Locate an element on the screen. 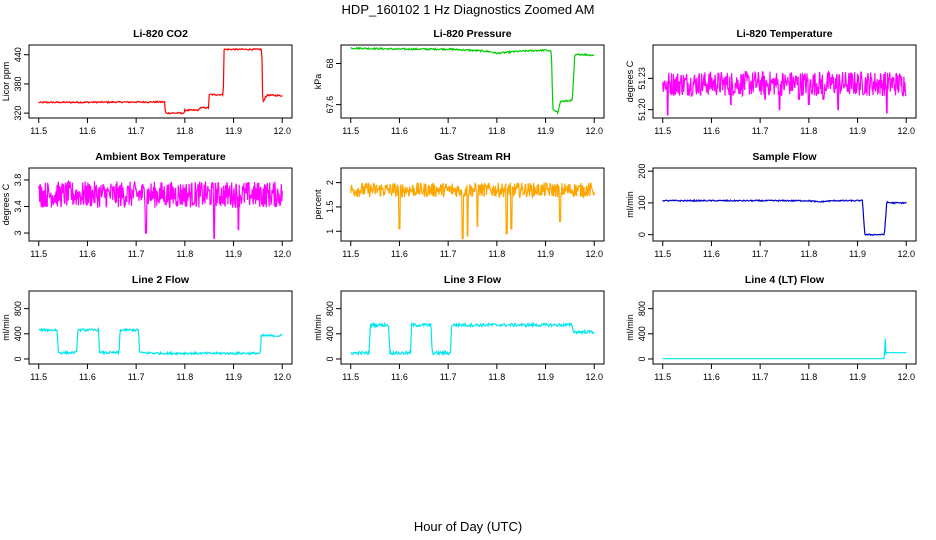 This screenshot has width=936, height=540. y-axis: 3 3.4 3.8 is located at coordinates (21, 205).